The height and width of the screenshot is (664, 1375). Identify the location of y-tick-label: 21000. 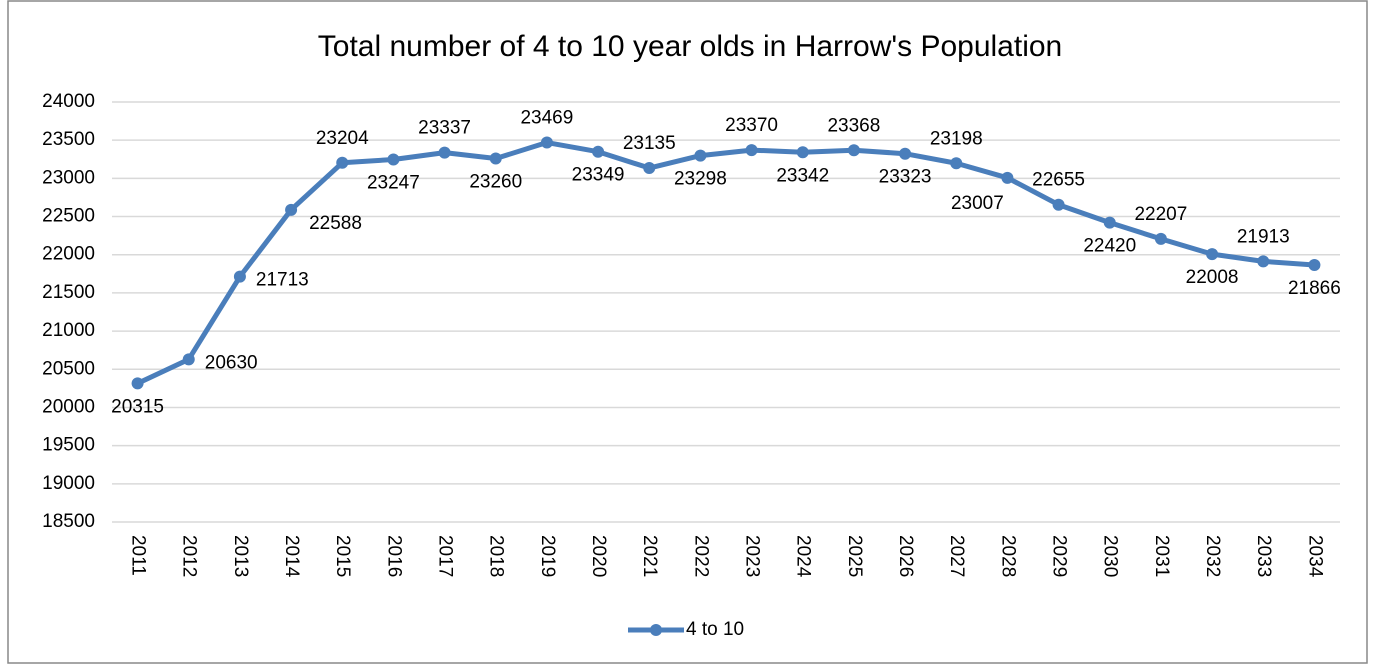
(68, 330).